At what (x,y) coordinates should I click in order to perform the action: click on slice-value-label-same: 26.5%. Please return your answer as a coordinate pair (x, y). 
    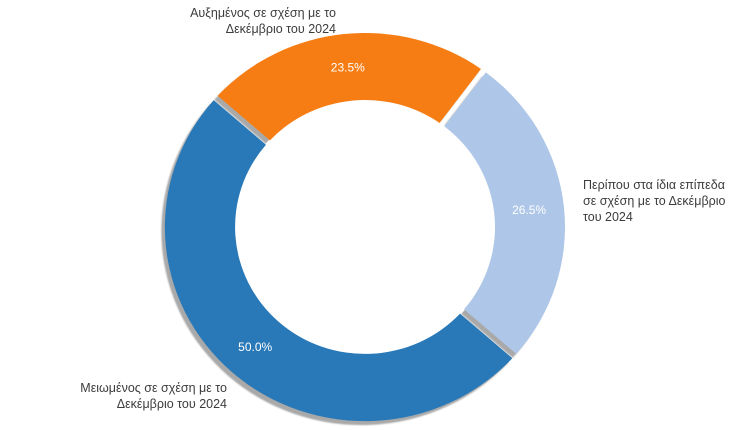
    Looking at the image, I should click on (529, 210).